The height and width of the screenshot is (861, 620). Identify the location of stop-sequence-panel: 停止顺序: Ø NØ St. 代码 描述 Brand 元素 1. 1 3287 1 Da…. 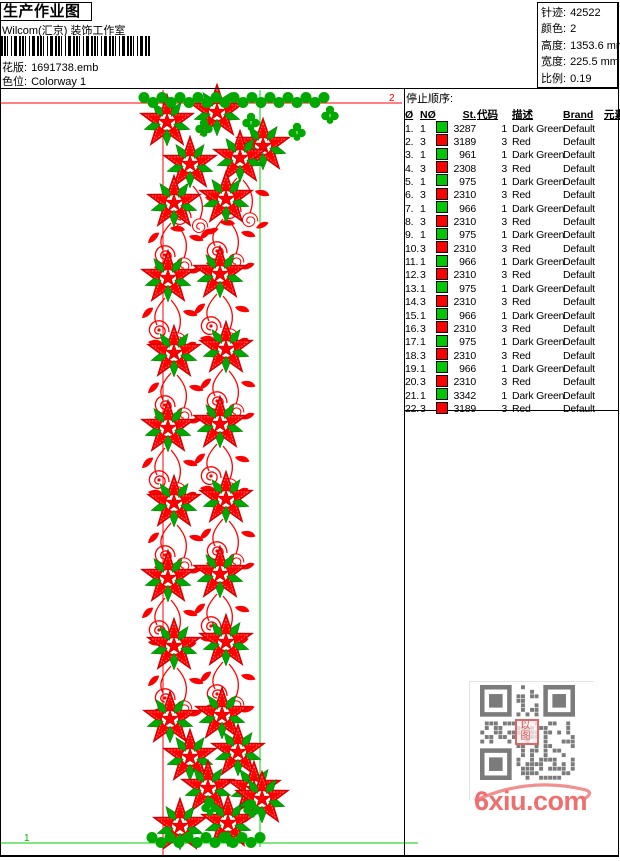
(512, 252).